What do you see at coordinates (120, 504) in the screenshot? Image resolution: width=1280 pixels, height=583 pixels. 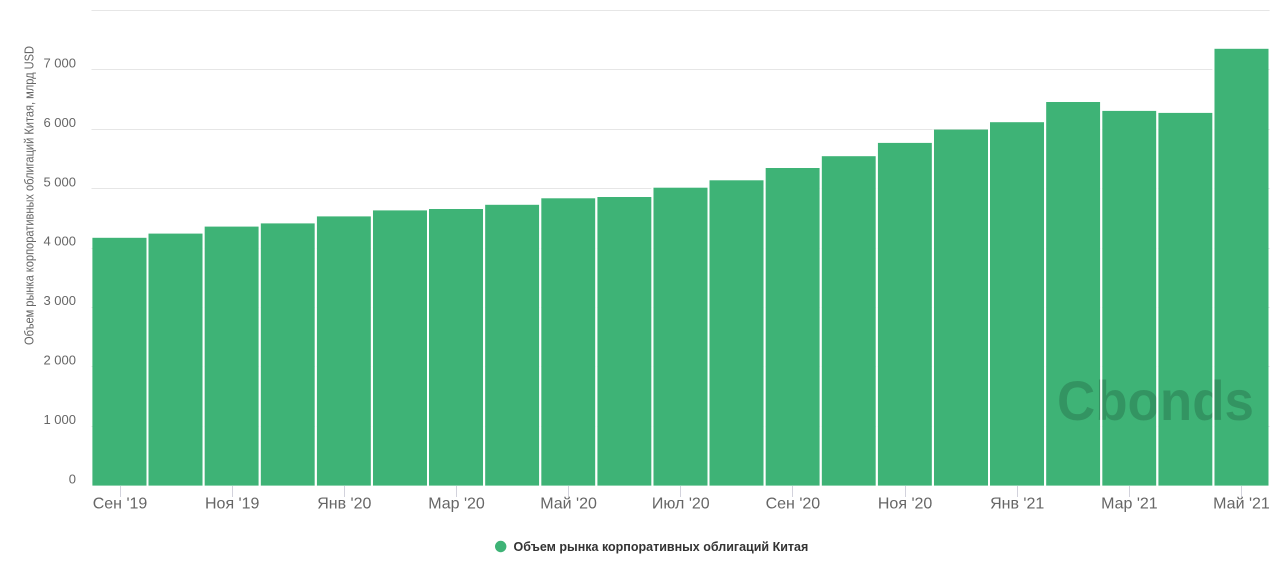 I see `svg-text: Сен '19` at bounding box center [120, 504].